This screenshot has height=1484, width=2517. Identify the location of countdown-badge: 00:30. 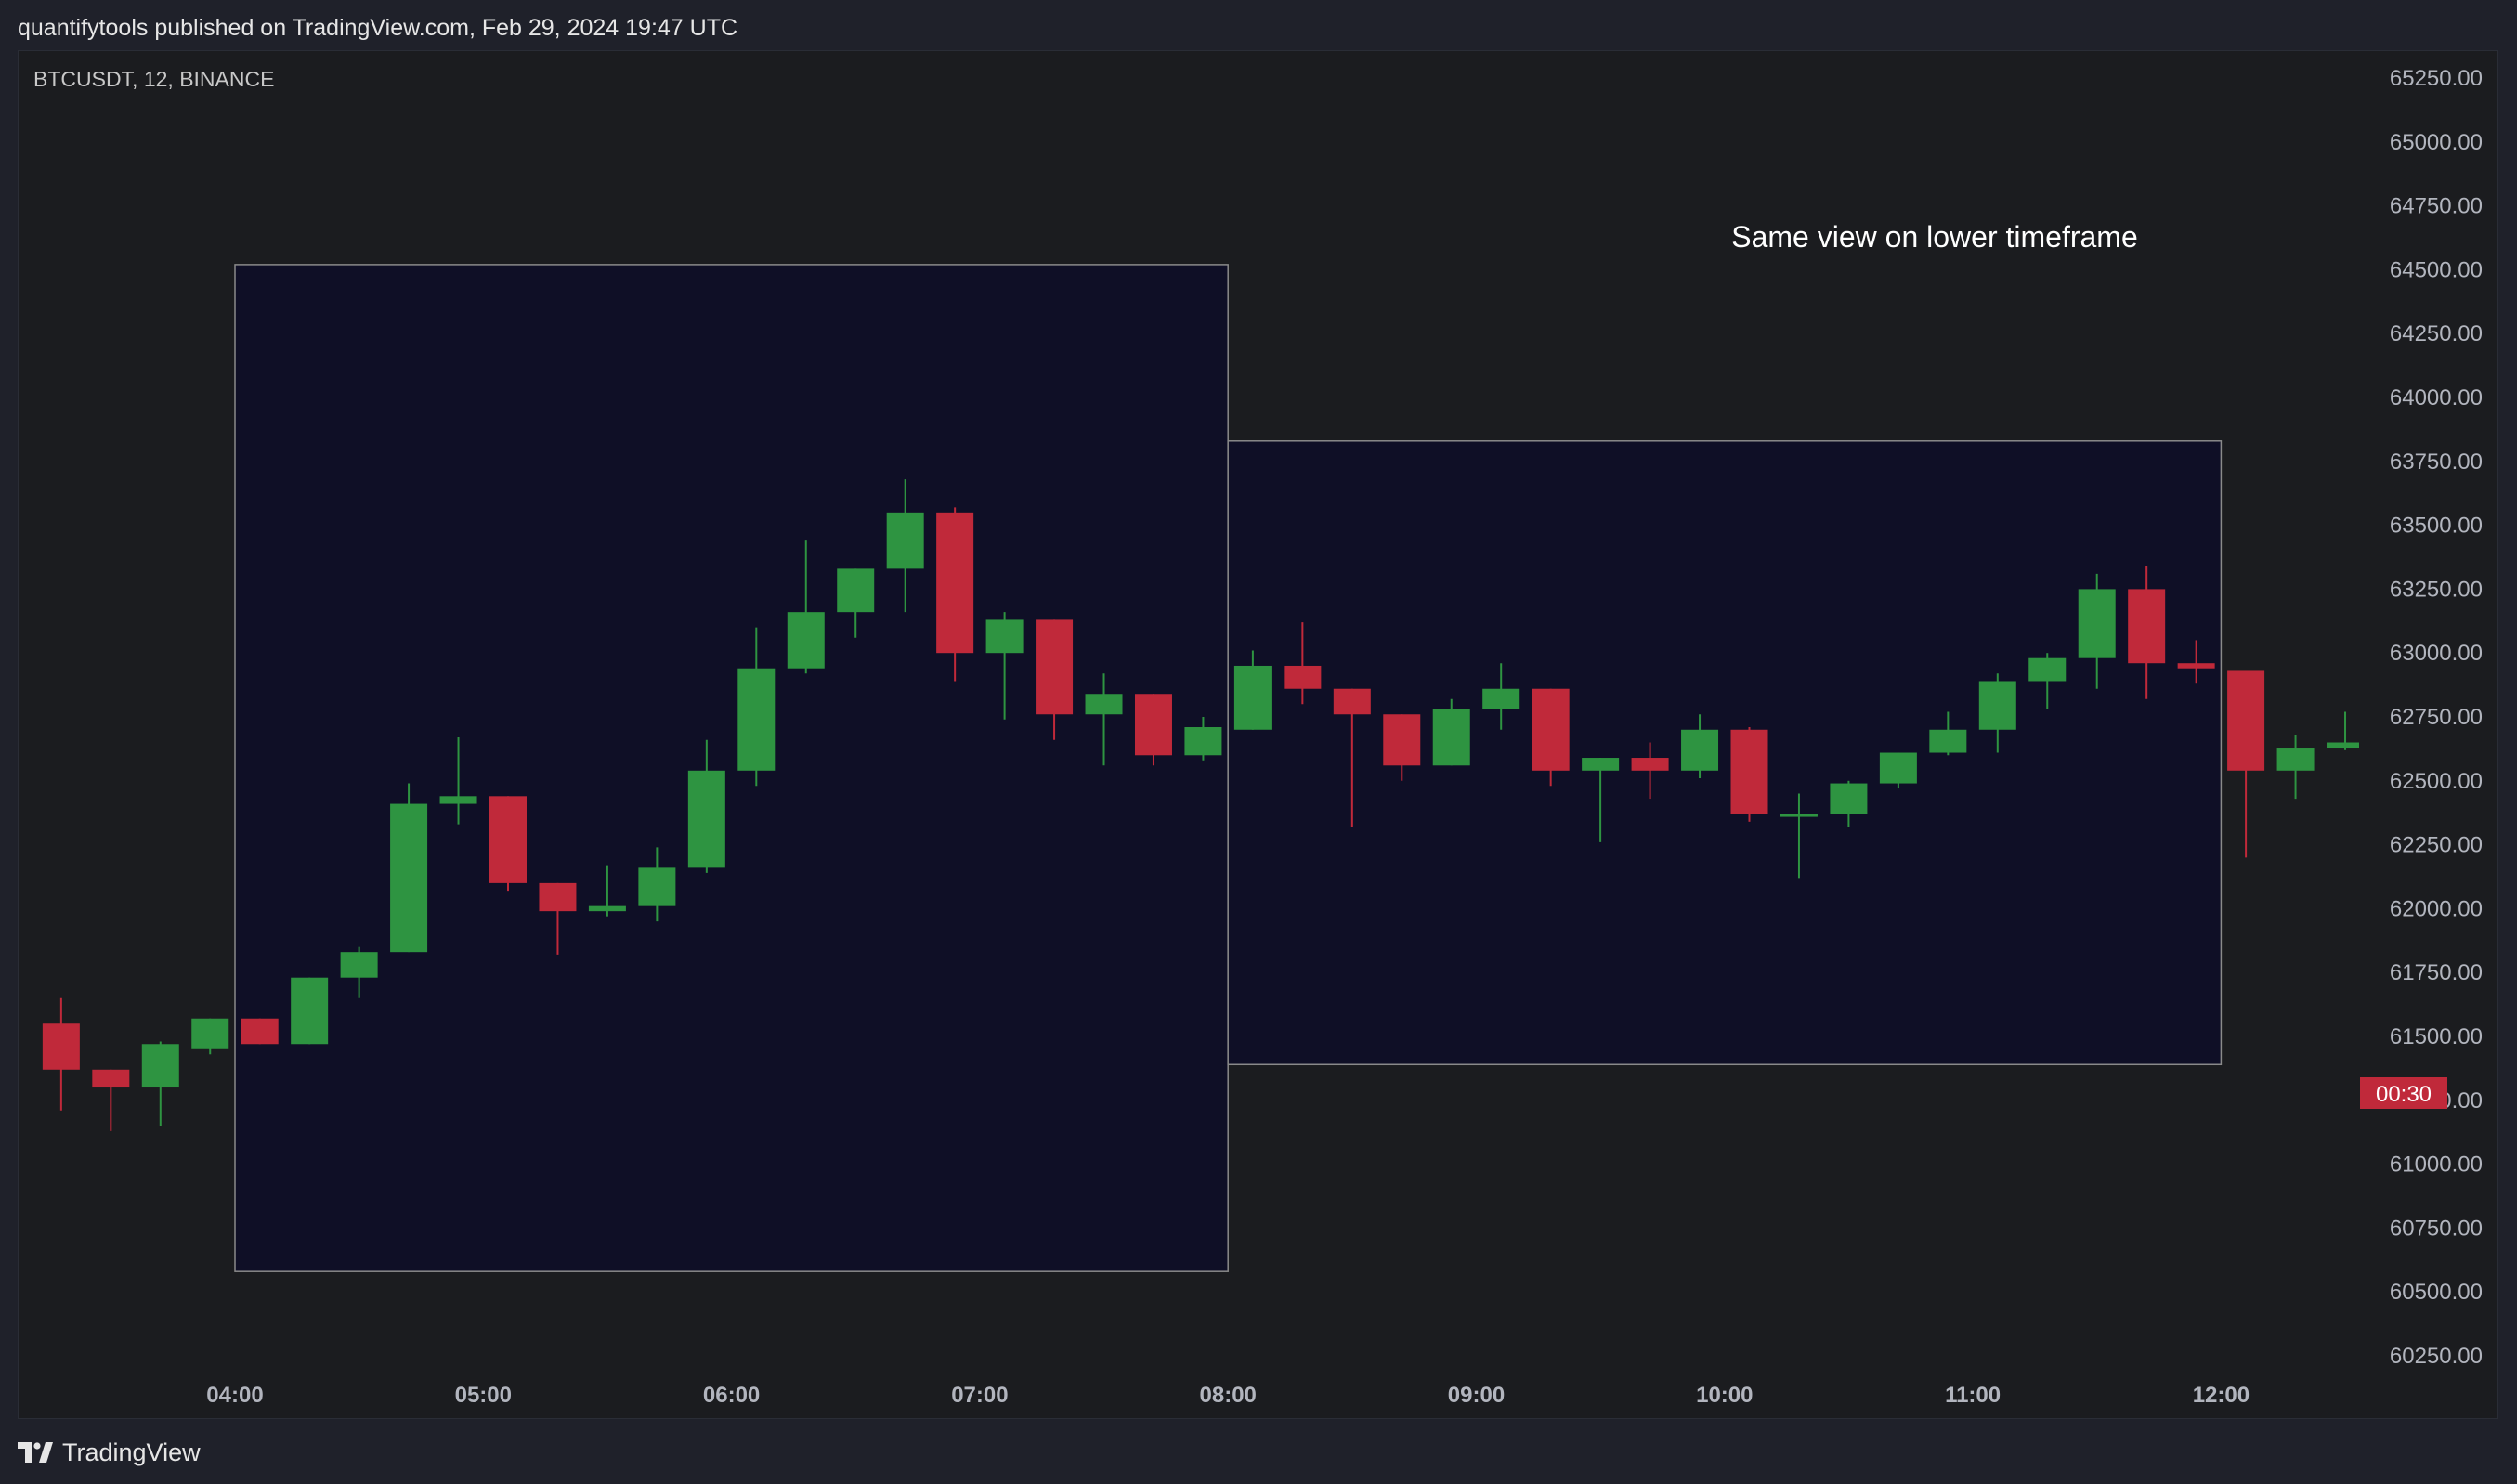
(2403, 1093).